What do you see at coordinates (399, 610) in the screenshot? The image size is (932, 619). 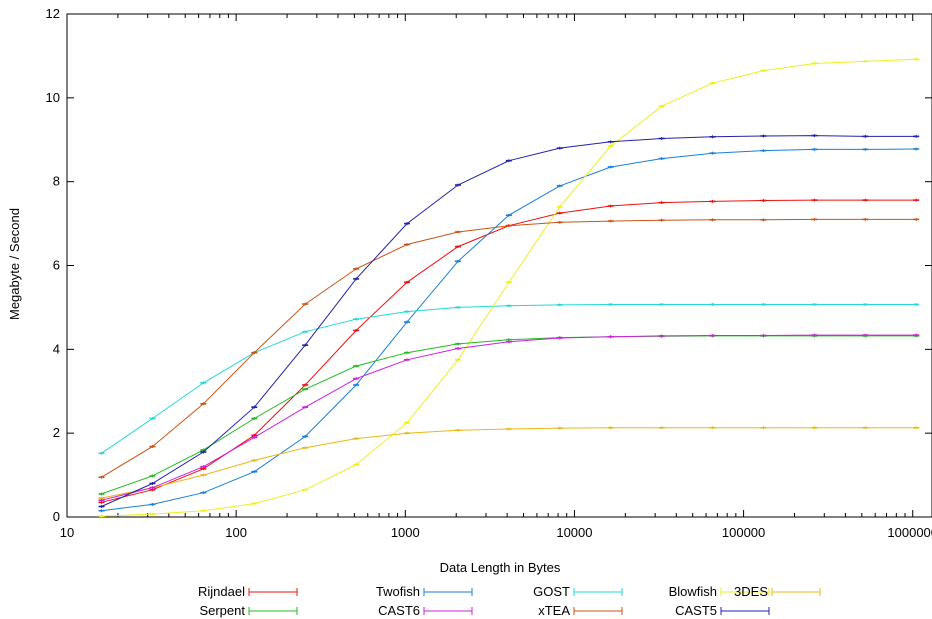 I see `legend-label-cast6: CAST6` at bounding box center [399, 610].